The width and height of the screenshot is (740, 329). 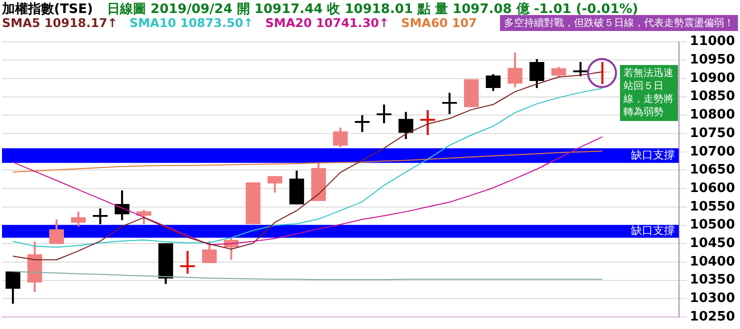 What do you see at coordinates (713, 188) in the screenshot?
I see `y-tick-label: 10600` at bounding box center [713, 188].